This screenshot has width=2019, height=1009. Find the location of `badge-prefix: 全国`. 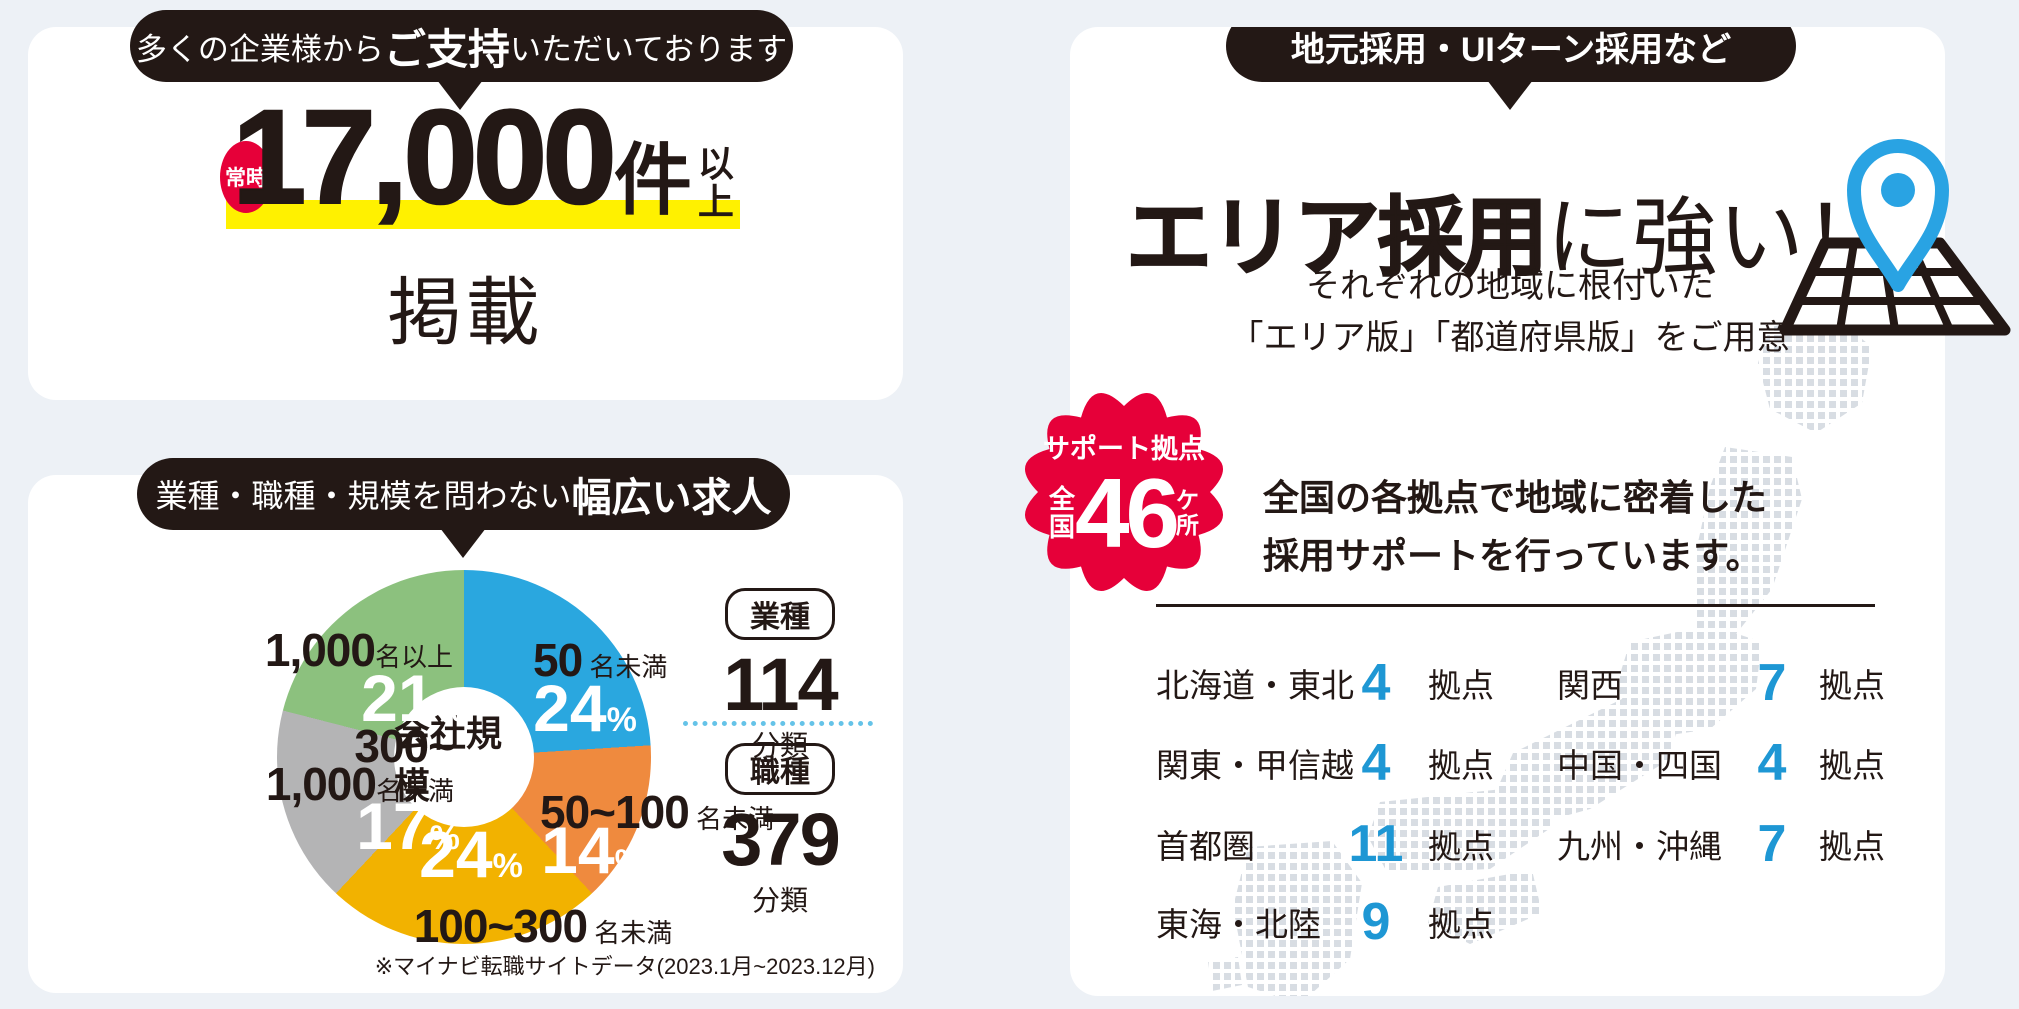

badge-prefix: 全国 is located at coordinates (1061, 513).